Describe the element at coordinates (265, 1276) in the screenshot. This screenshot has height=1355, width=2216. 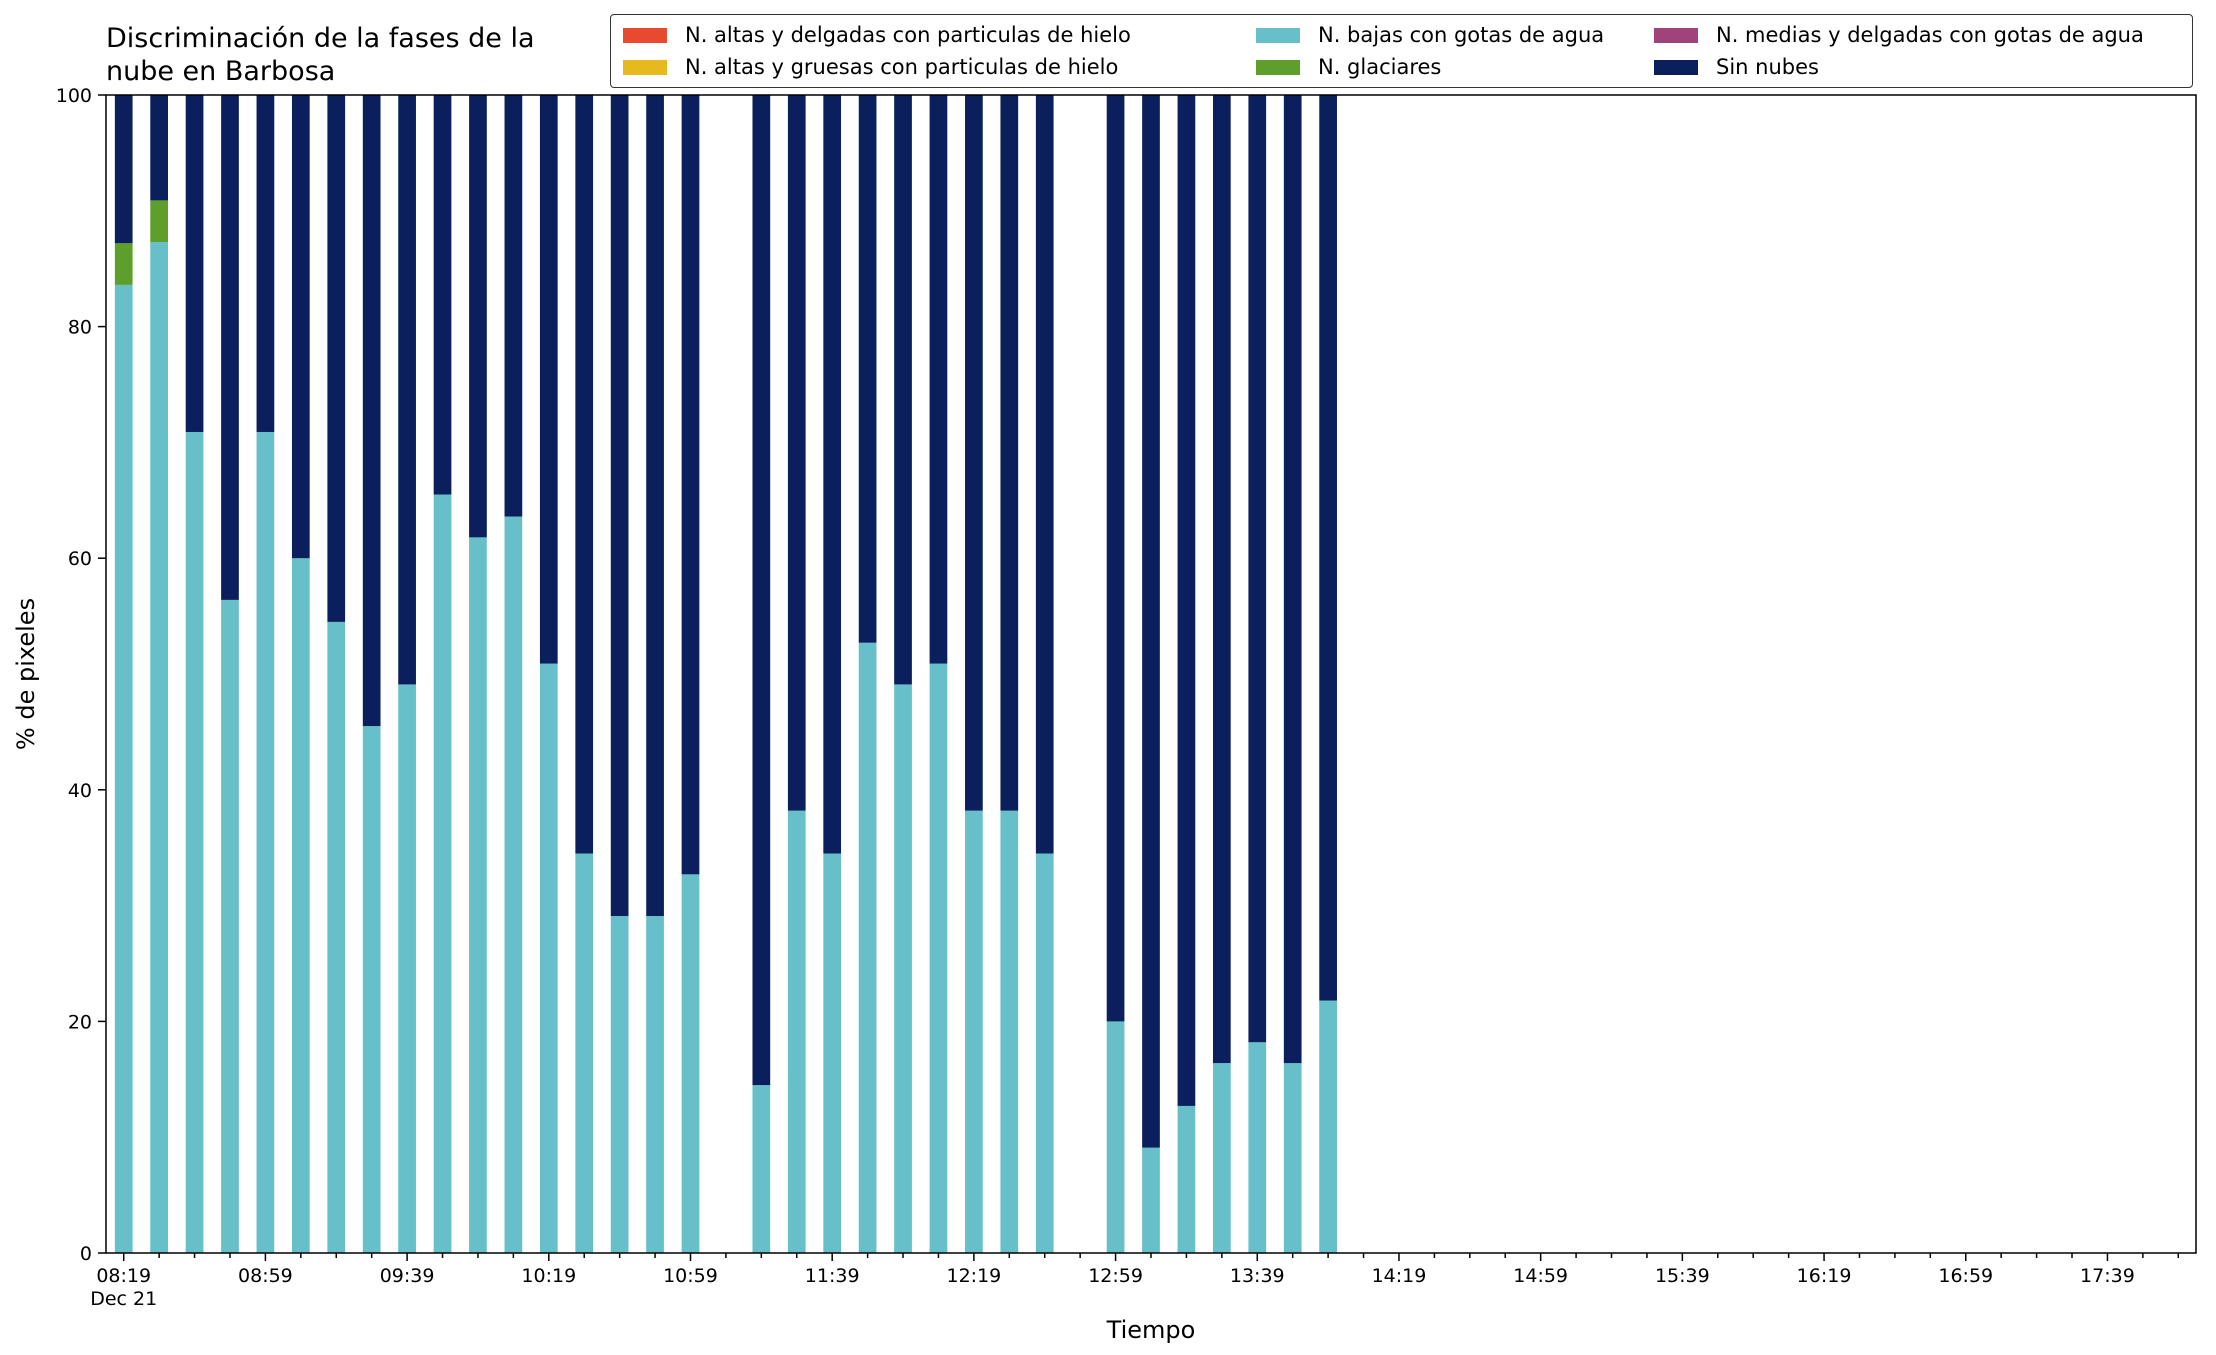
I see `x-tick-label: 08:59` at that location.